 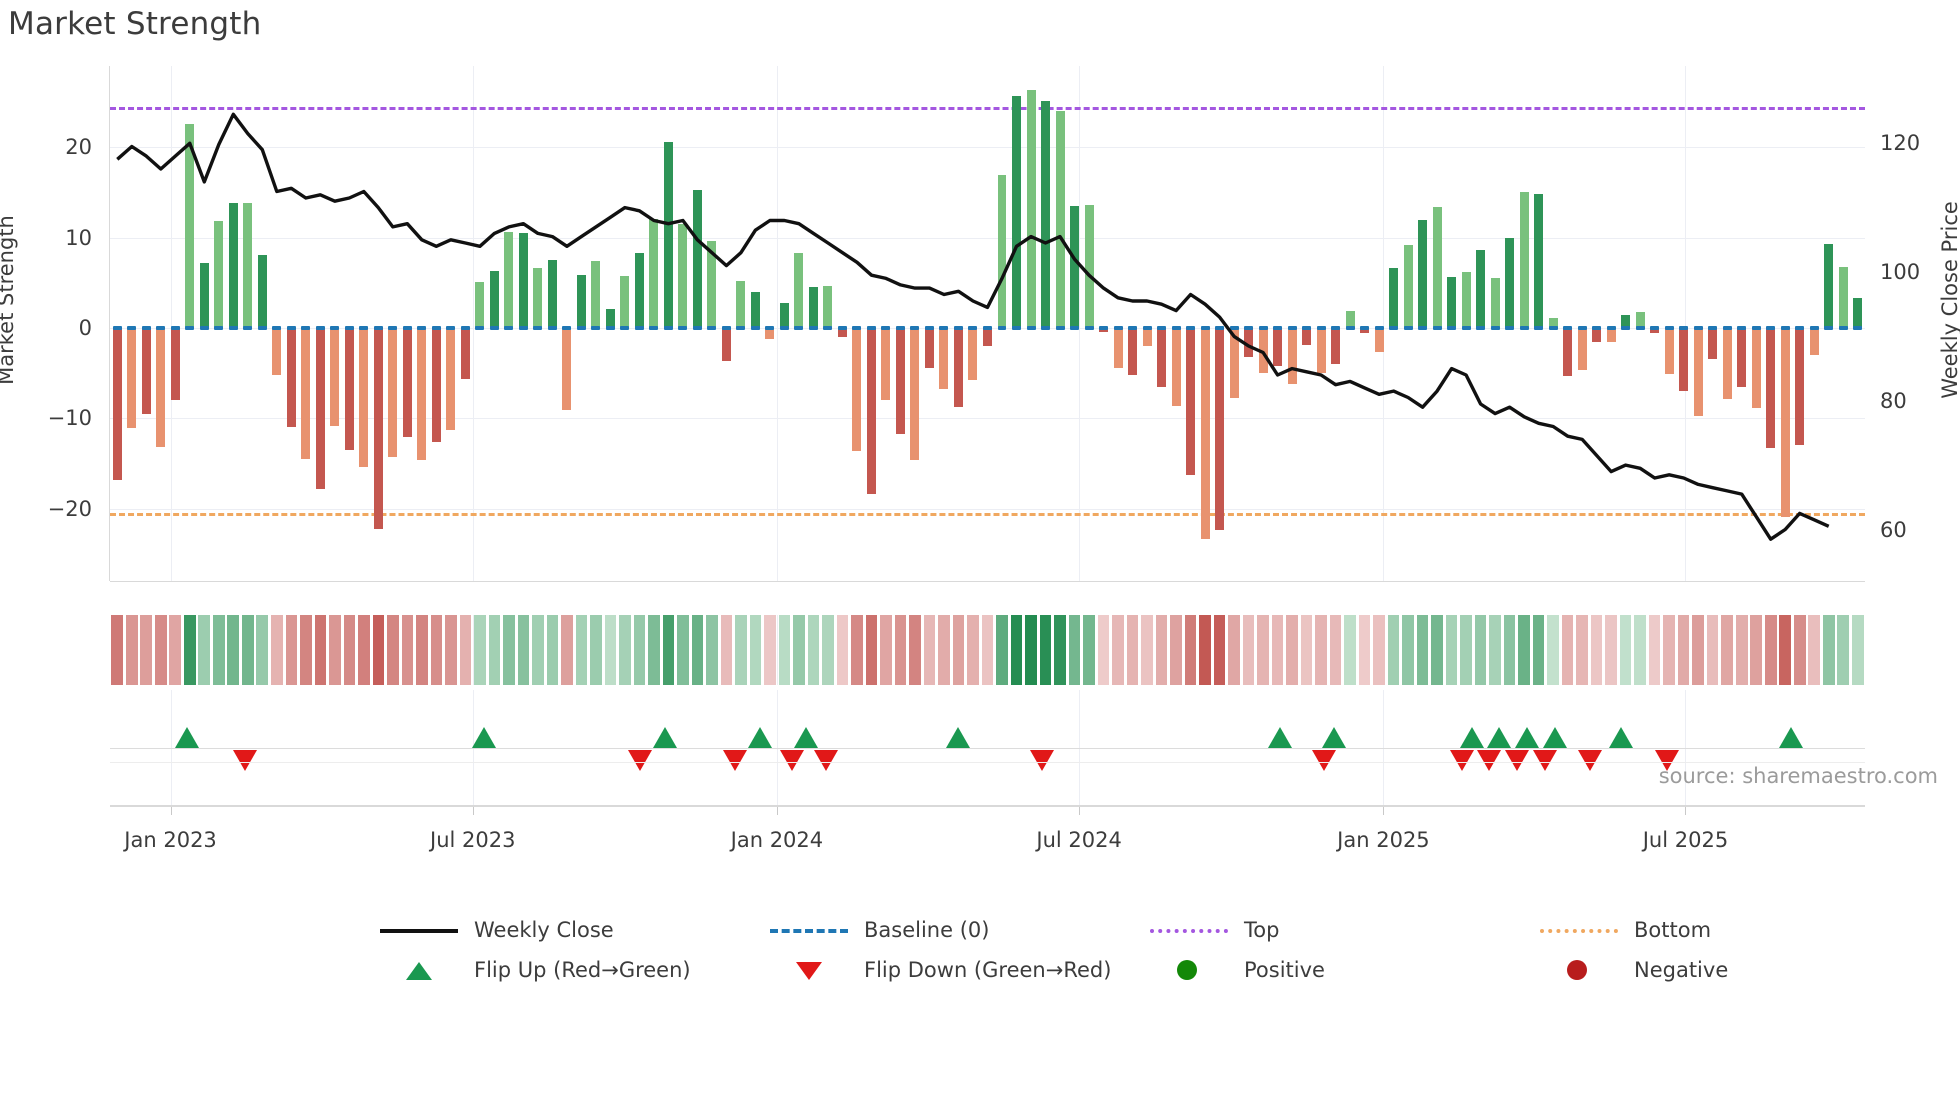 I want to click on legend-item: Positive, so click(x=1237, y=970).